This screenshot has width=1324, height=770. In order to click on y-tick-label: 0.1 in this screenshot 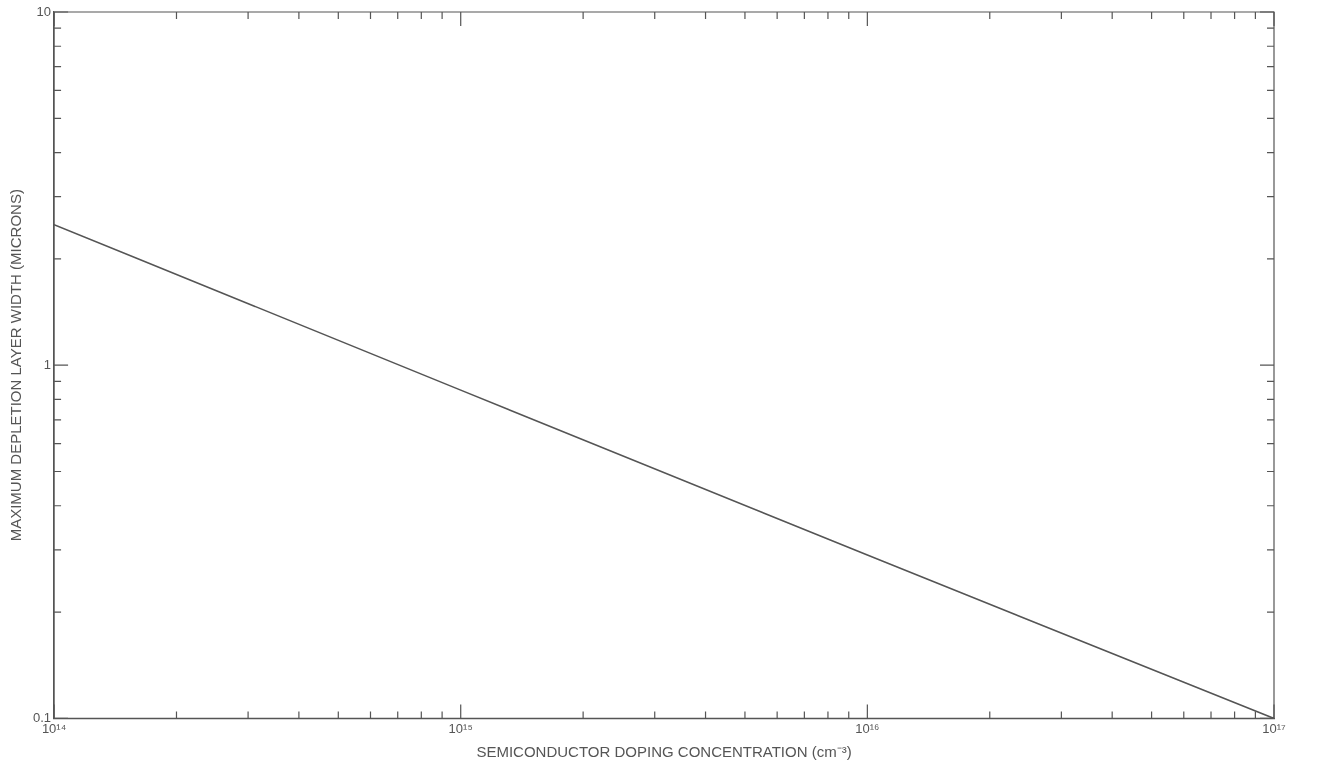, I will do `click(42, 717)`.